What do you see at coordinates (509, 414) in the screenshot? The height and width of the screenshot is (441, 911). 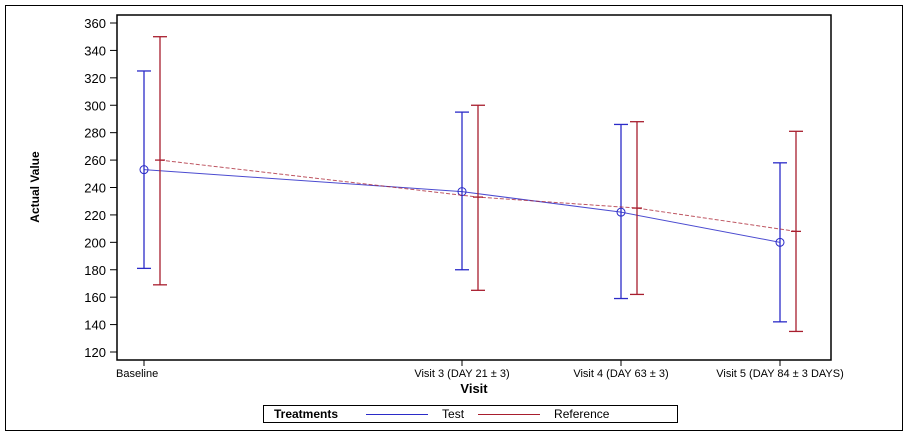 I see `legend-reference-line` at bounding box center [509, 414].